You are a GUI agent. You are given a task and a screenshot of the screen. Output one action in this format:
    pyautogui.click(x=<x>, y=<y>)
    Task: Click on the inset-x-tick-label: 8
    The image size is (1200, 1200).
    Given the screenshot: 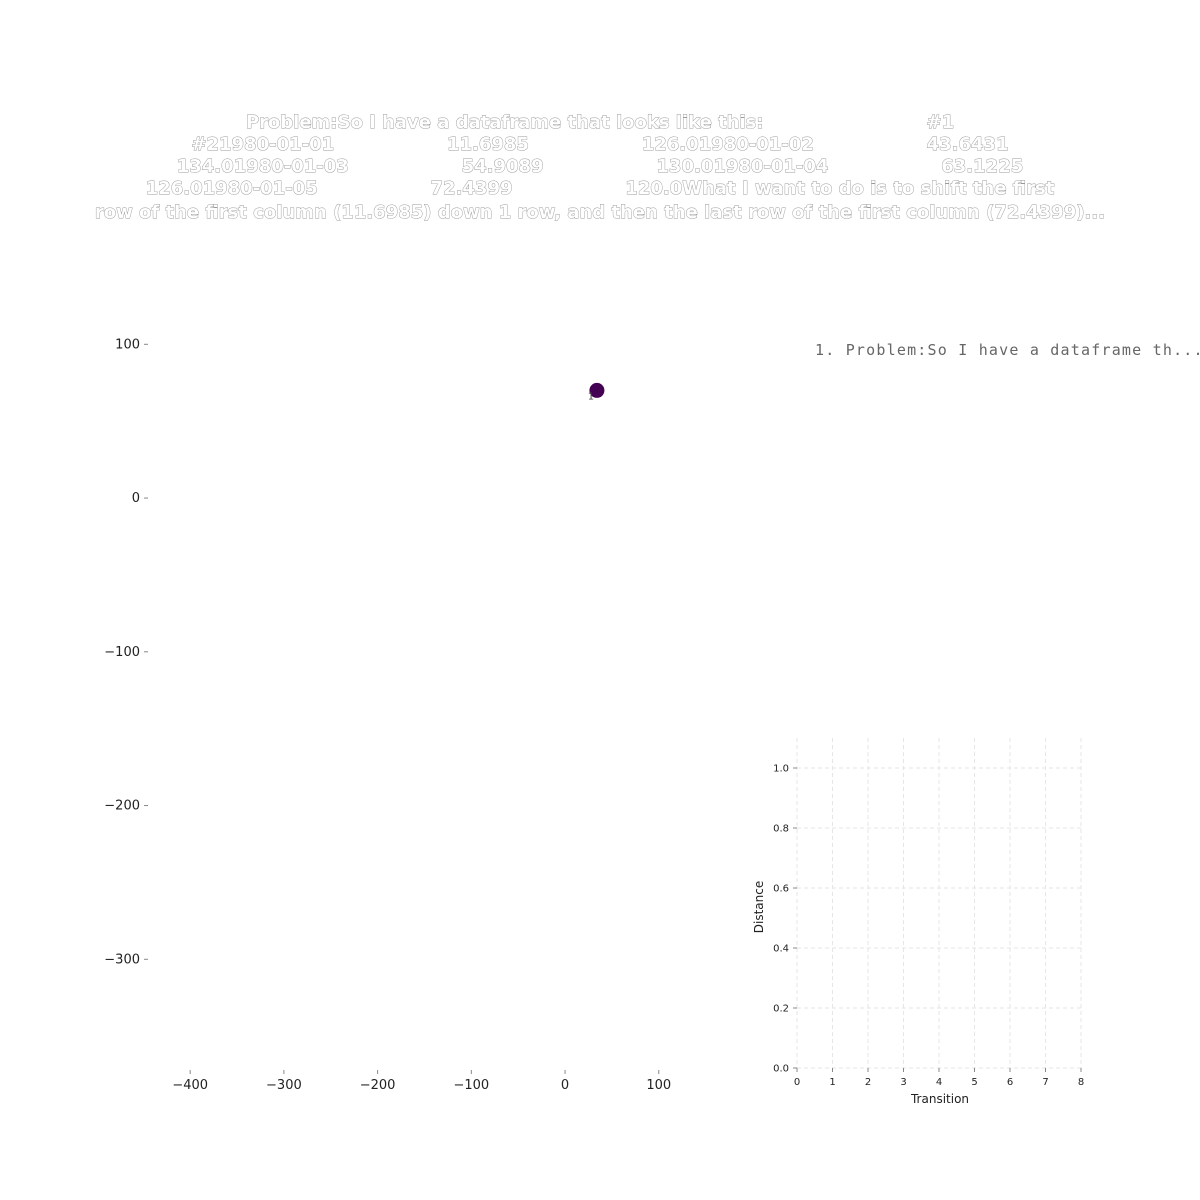 What is the action you would take?
    pyautogui.click(x=1081, y=1082)
    